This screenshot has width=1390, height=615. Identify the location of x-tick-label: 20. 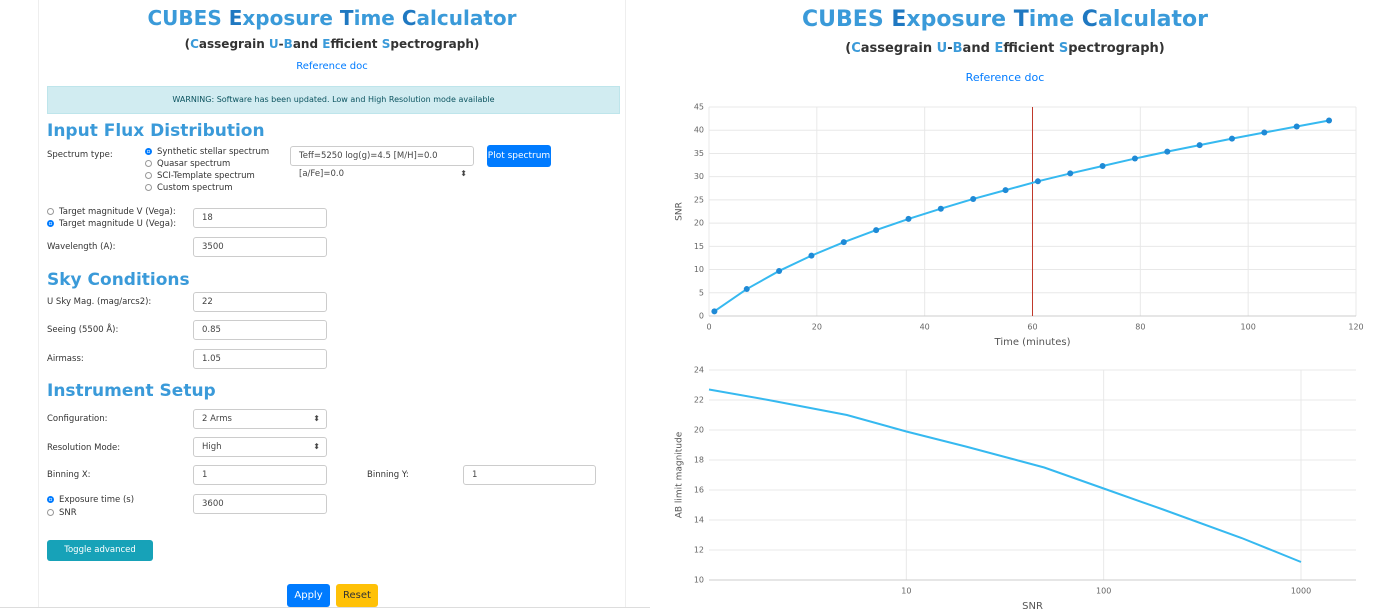
(817, 327).